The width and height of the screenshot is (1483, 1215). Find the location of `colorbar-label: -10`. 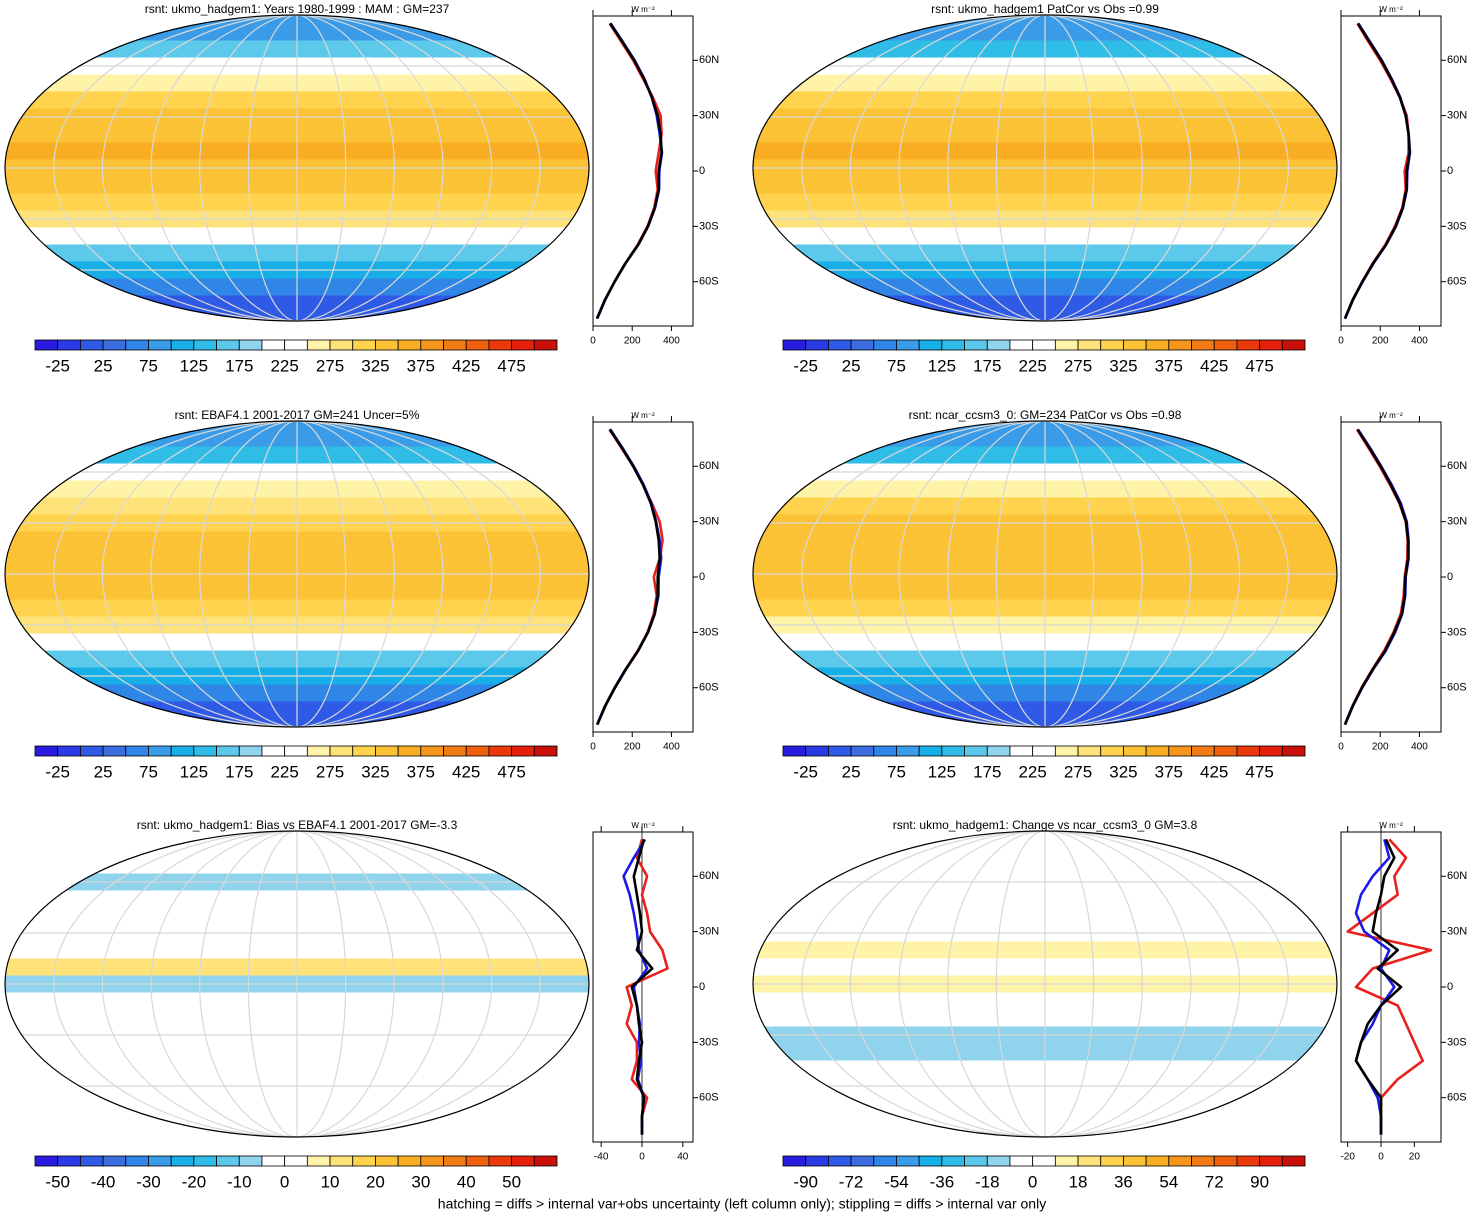

colorbar-label: -10 is located at coordinates (239, 1181).